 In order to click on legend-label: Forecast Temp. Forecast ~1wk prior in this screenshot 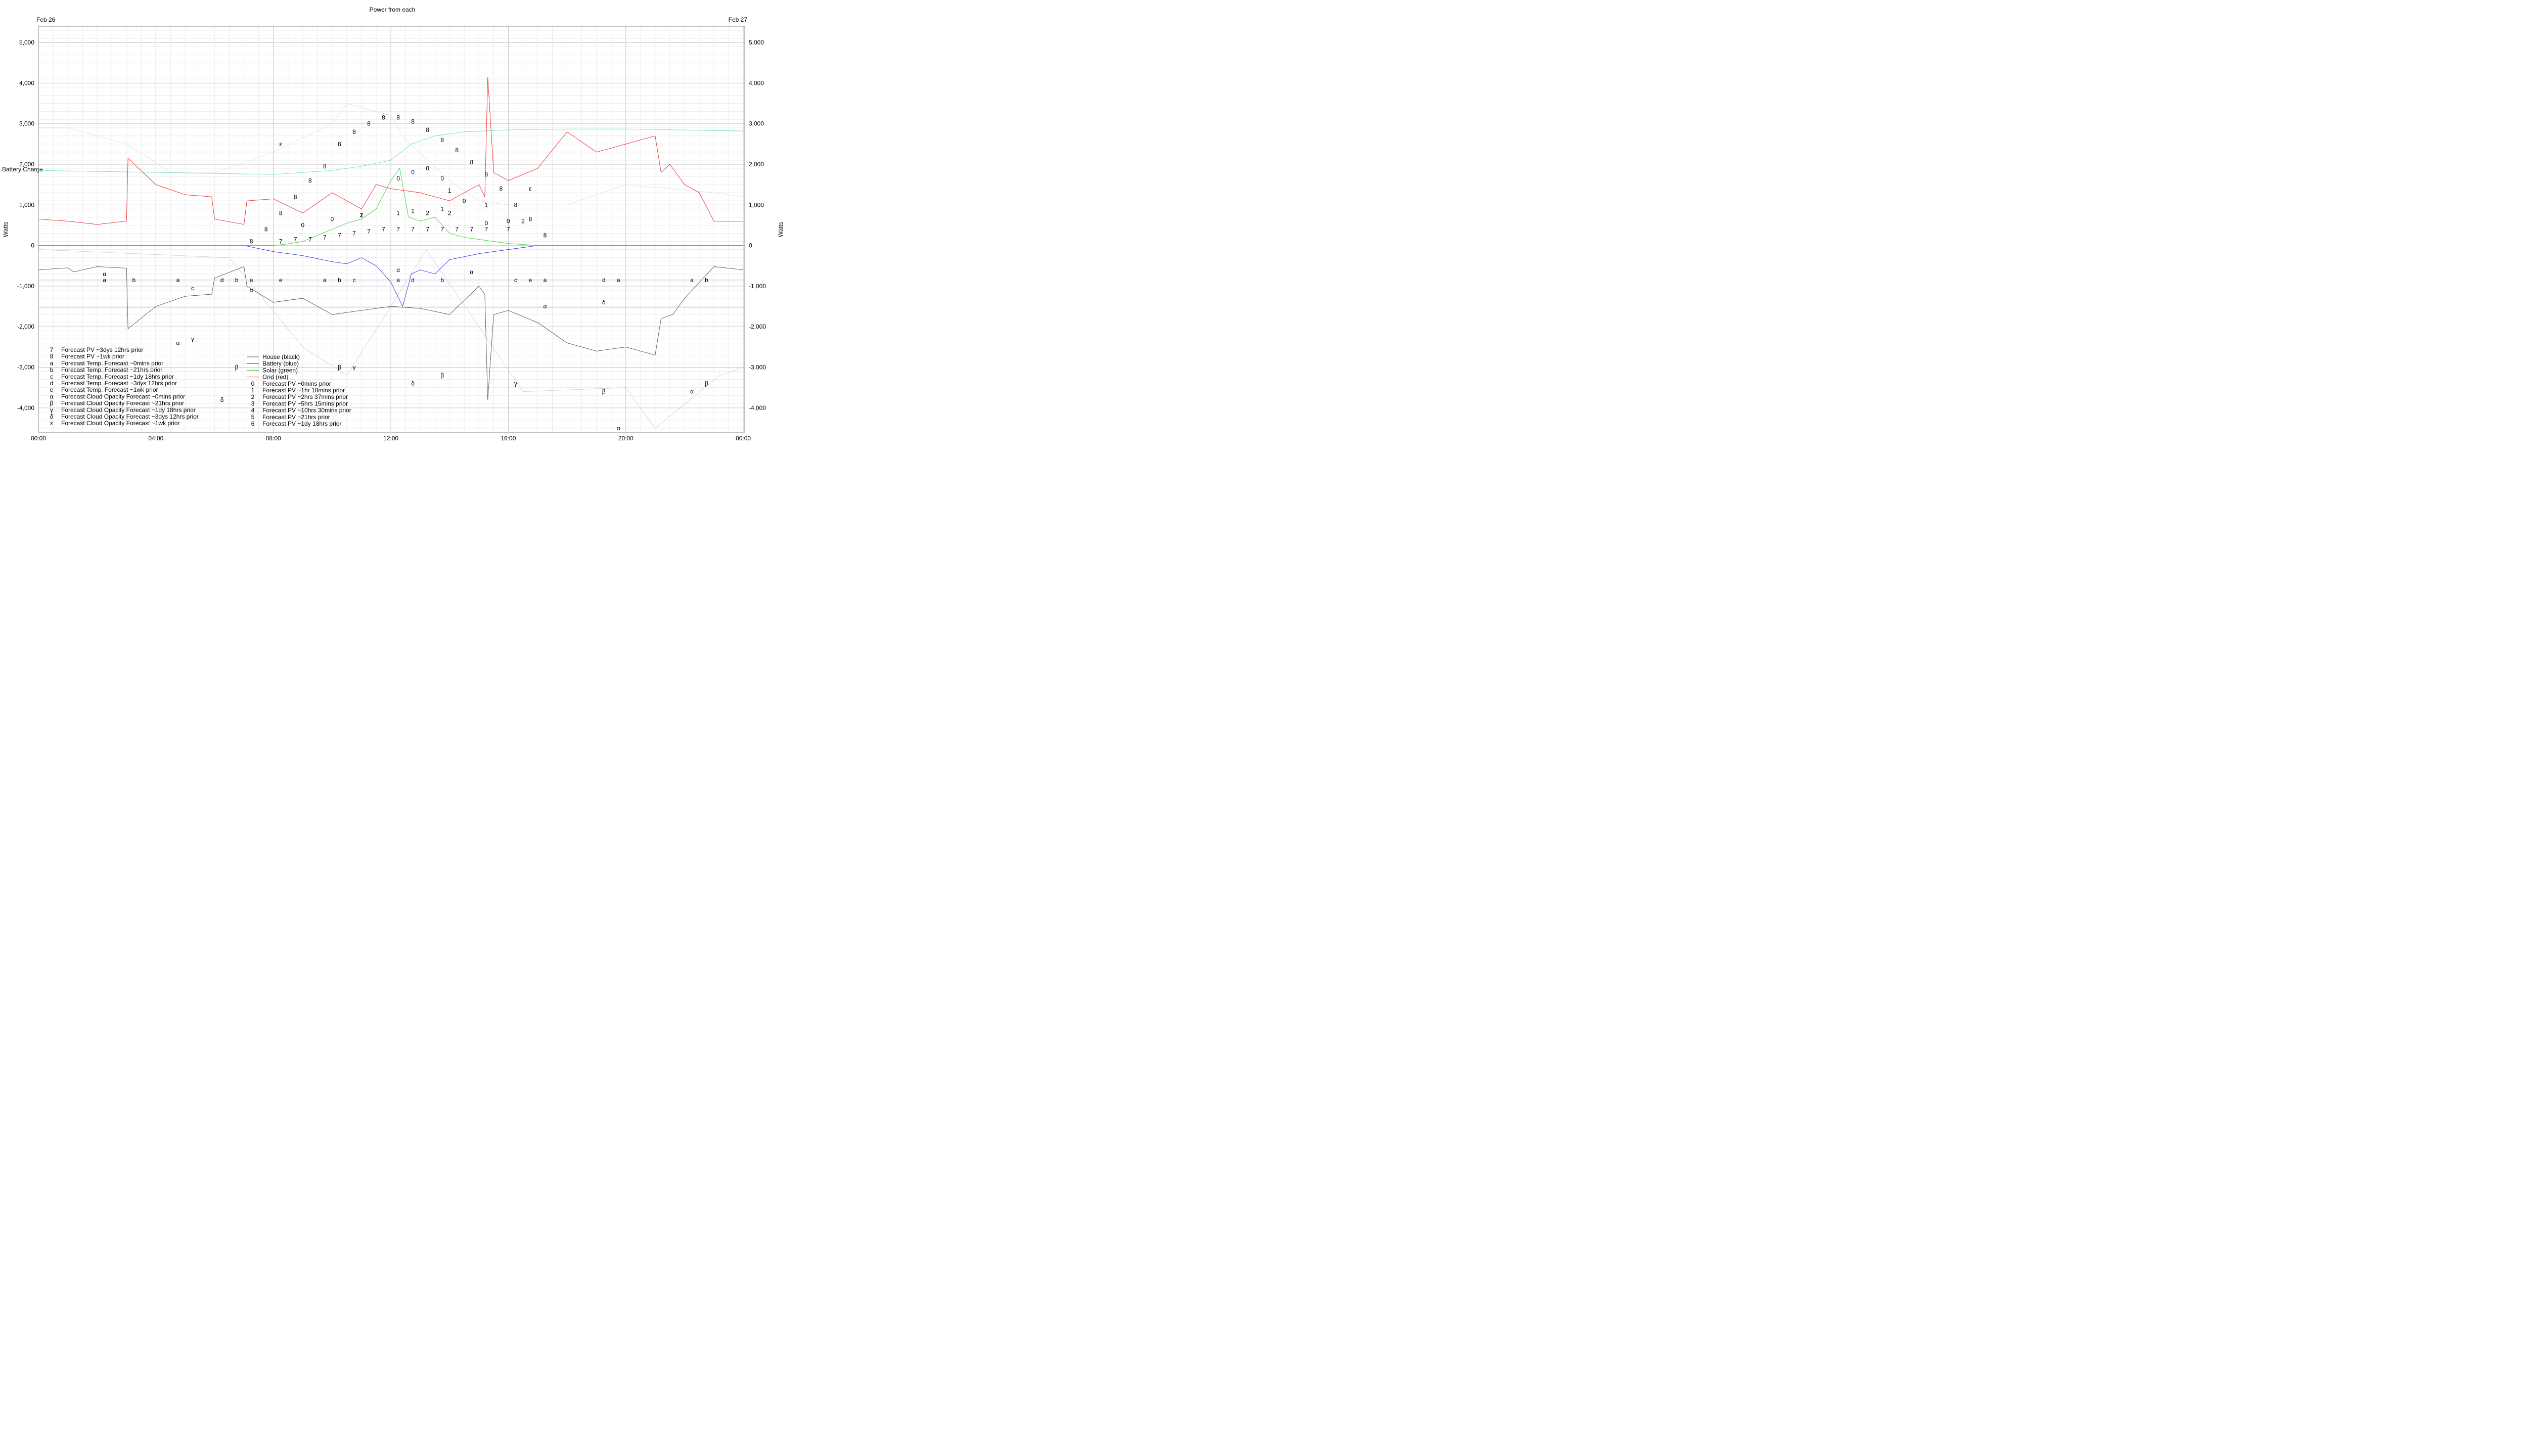, I will do `click(110, 389)`.